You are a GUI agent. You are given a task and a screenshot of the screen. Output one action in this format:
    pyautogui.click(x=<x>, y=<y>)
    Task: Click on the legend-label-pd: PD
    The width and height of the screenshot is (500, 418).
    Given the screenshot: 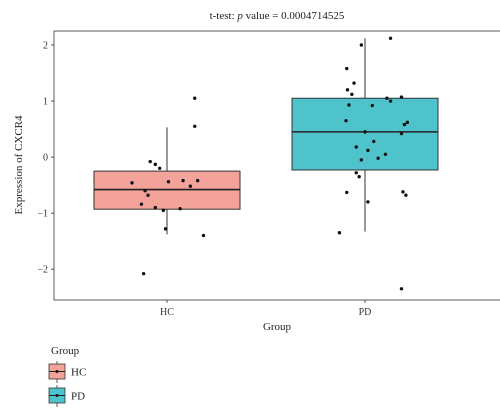 What is the action you would take?
    pyautogui.click(x=78, y=397)
    